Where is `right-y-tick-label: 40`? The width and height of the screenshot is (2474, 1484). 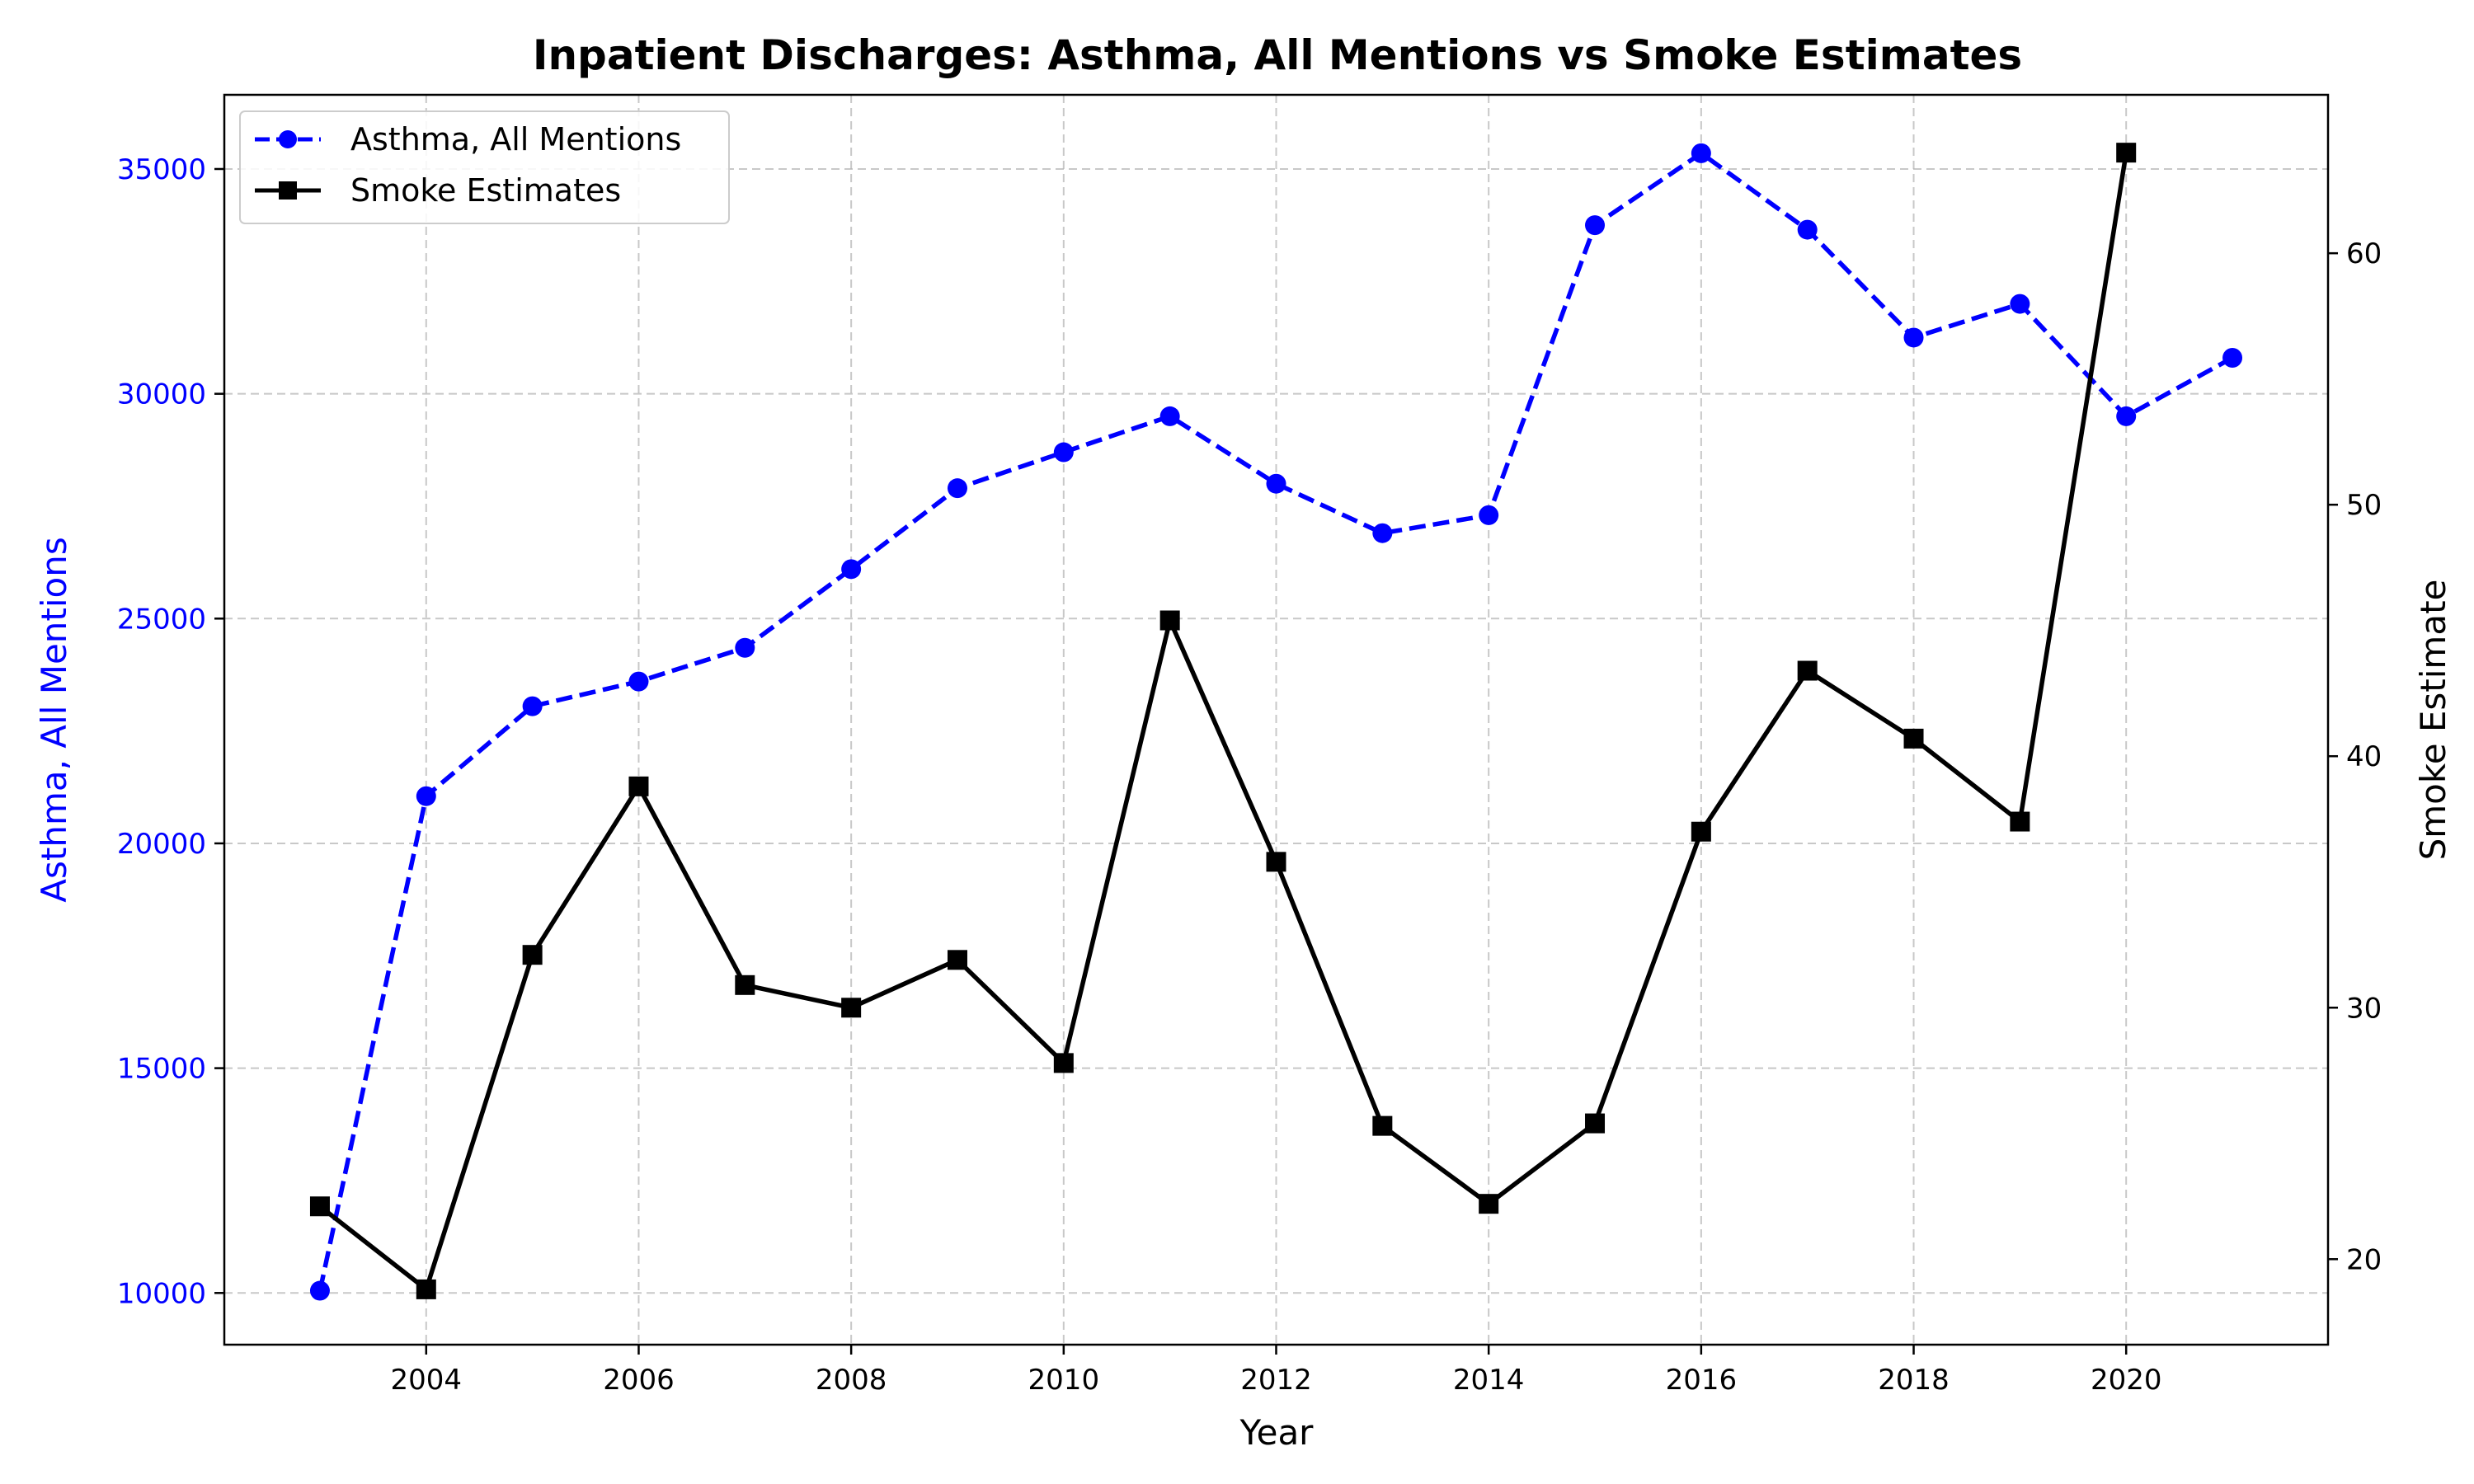
right-y-tick-label: 40 is located at coordinates (2364, 756).